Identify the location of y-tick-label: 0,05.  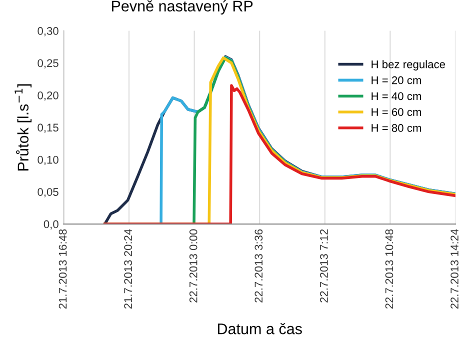
(48, 193).